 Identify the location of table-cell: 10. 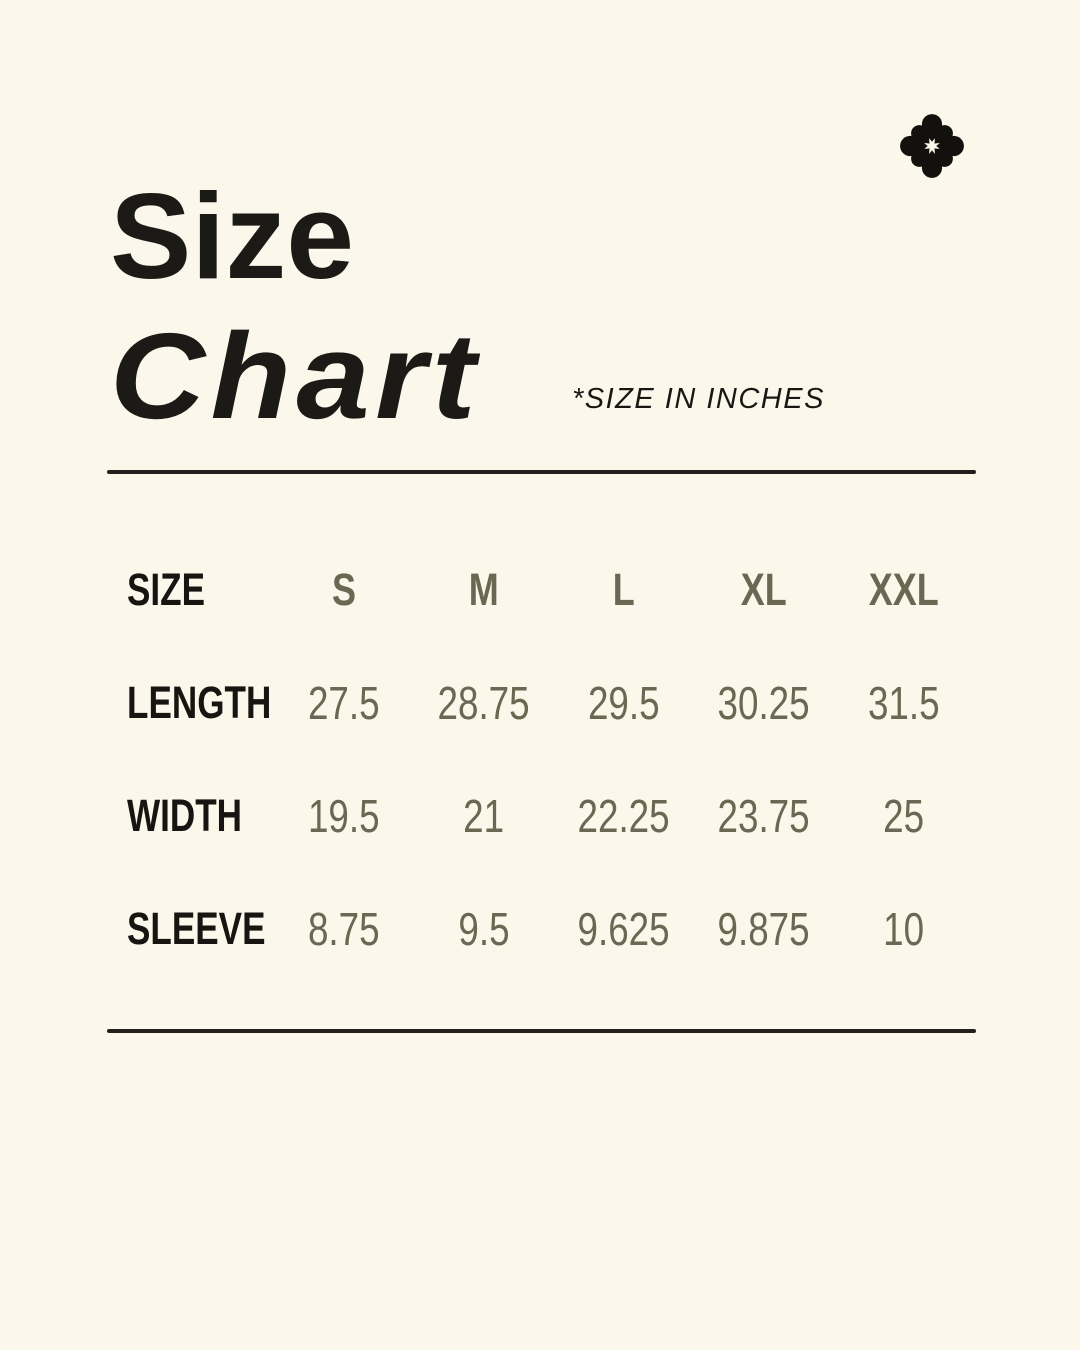
(904, 929).